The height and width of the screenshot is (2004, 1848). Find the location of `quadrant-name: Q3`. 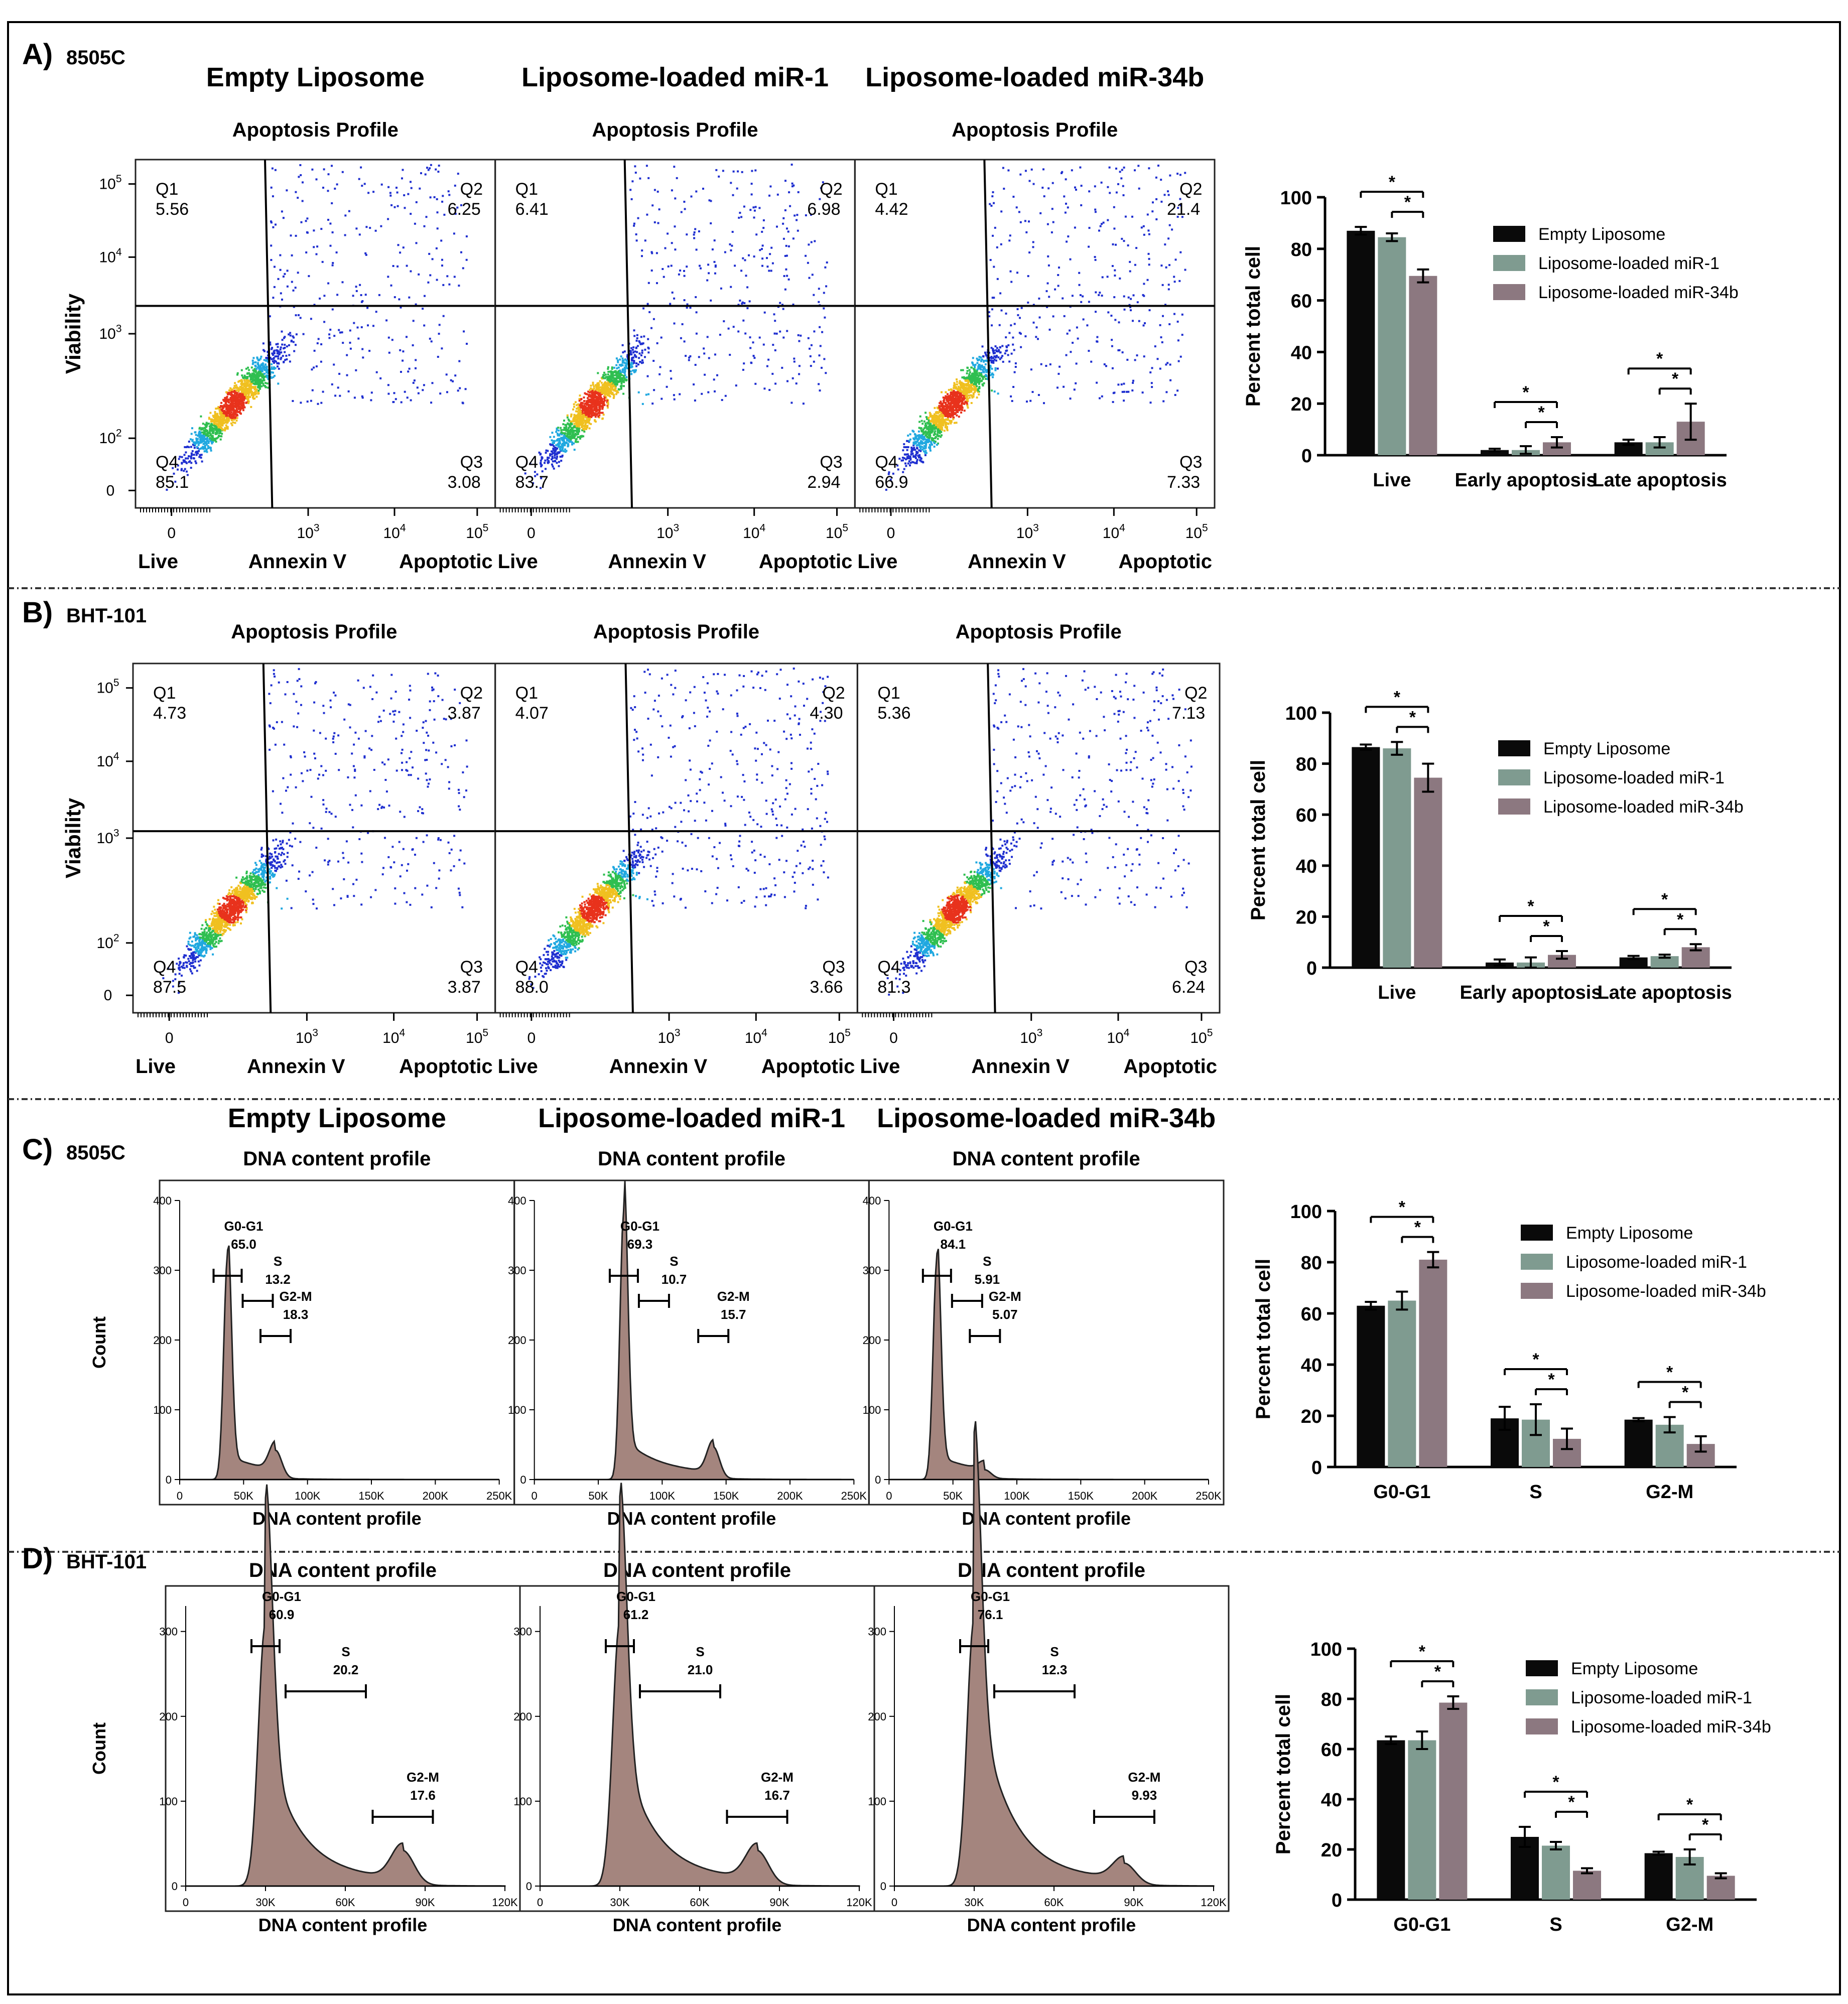

quadrant-name: Q3 is located at coordinates (471, 462).